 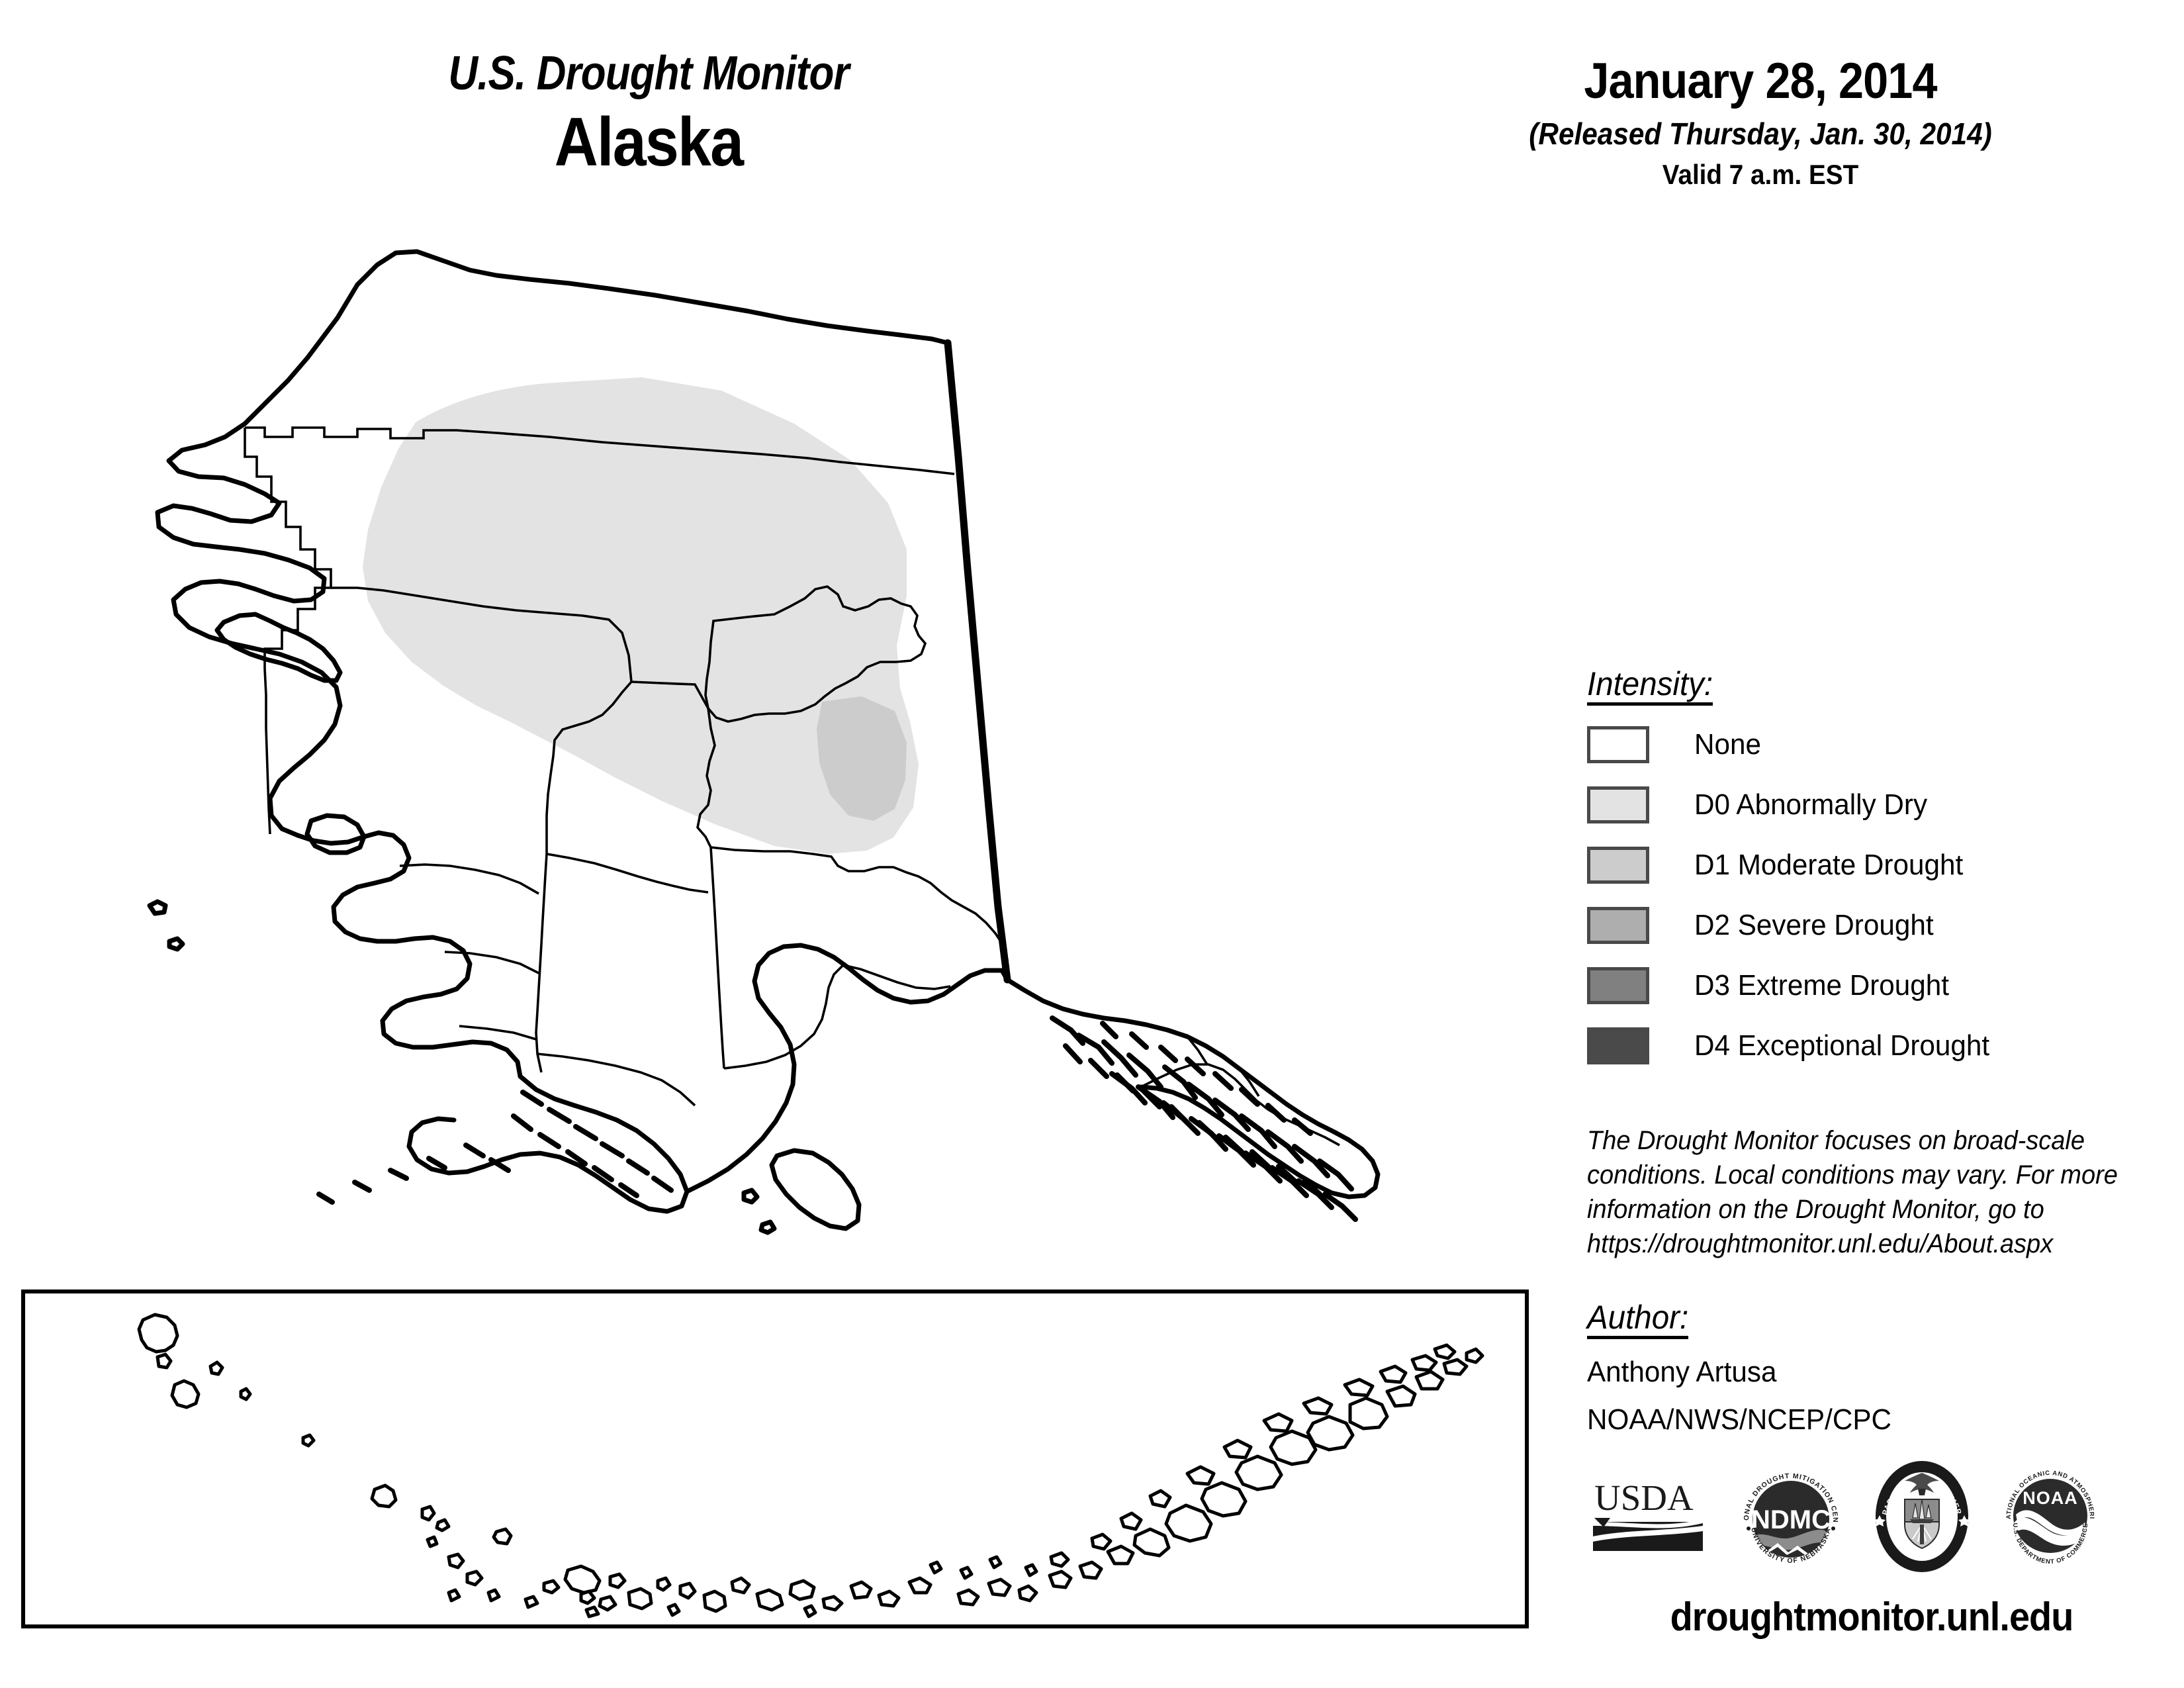 I want to click on swatch-d3, so click(x=1618, y=985).